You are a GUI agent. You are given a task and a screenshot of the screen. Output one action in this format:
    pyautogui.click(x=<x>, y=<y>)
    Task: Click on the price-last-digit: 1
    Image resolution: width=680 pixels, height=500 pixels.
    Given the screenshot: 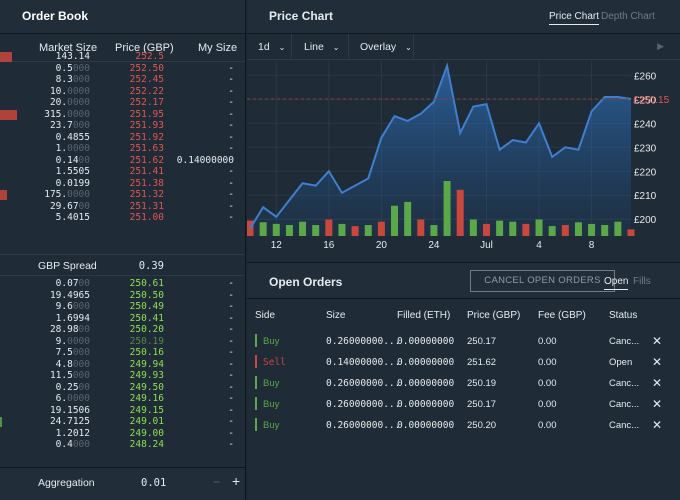 What is the action you would take?
    pyautogui.click(x=161, y=206)
    